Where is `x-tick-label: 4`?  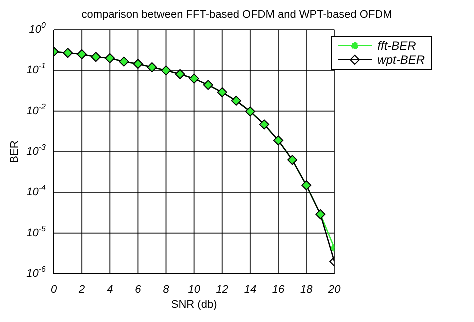 x-tick-label: 4 is located at coordinates (110, 290).